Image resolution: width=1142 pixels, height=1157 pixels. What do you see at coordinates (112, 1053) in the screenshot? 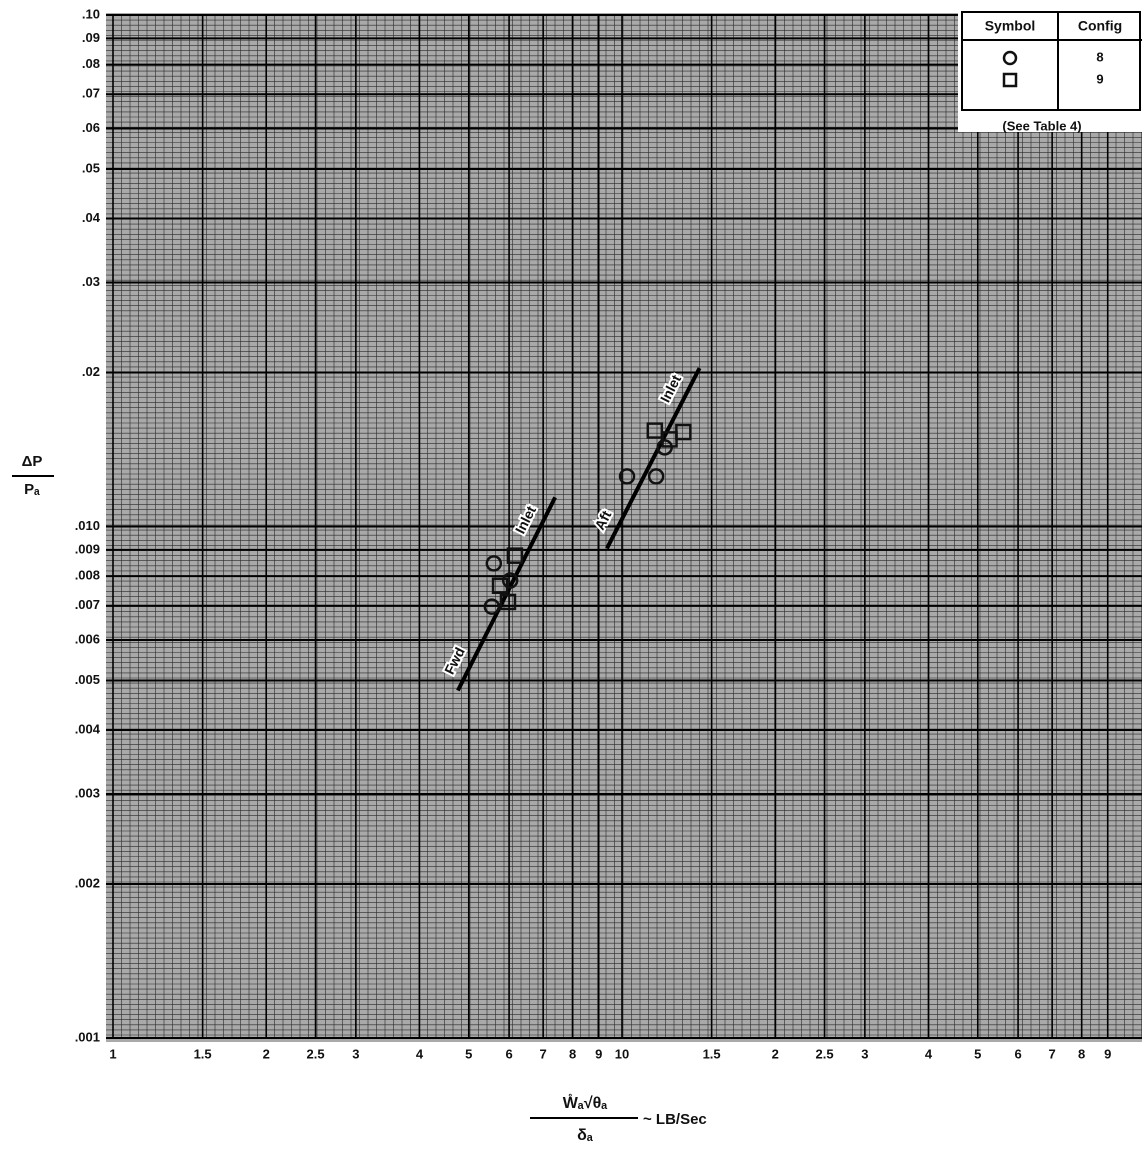
I see `x-tick-label: 1` at bounding box center [112, 1053].